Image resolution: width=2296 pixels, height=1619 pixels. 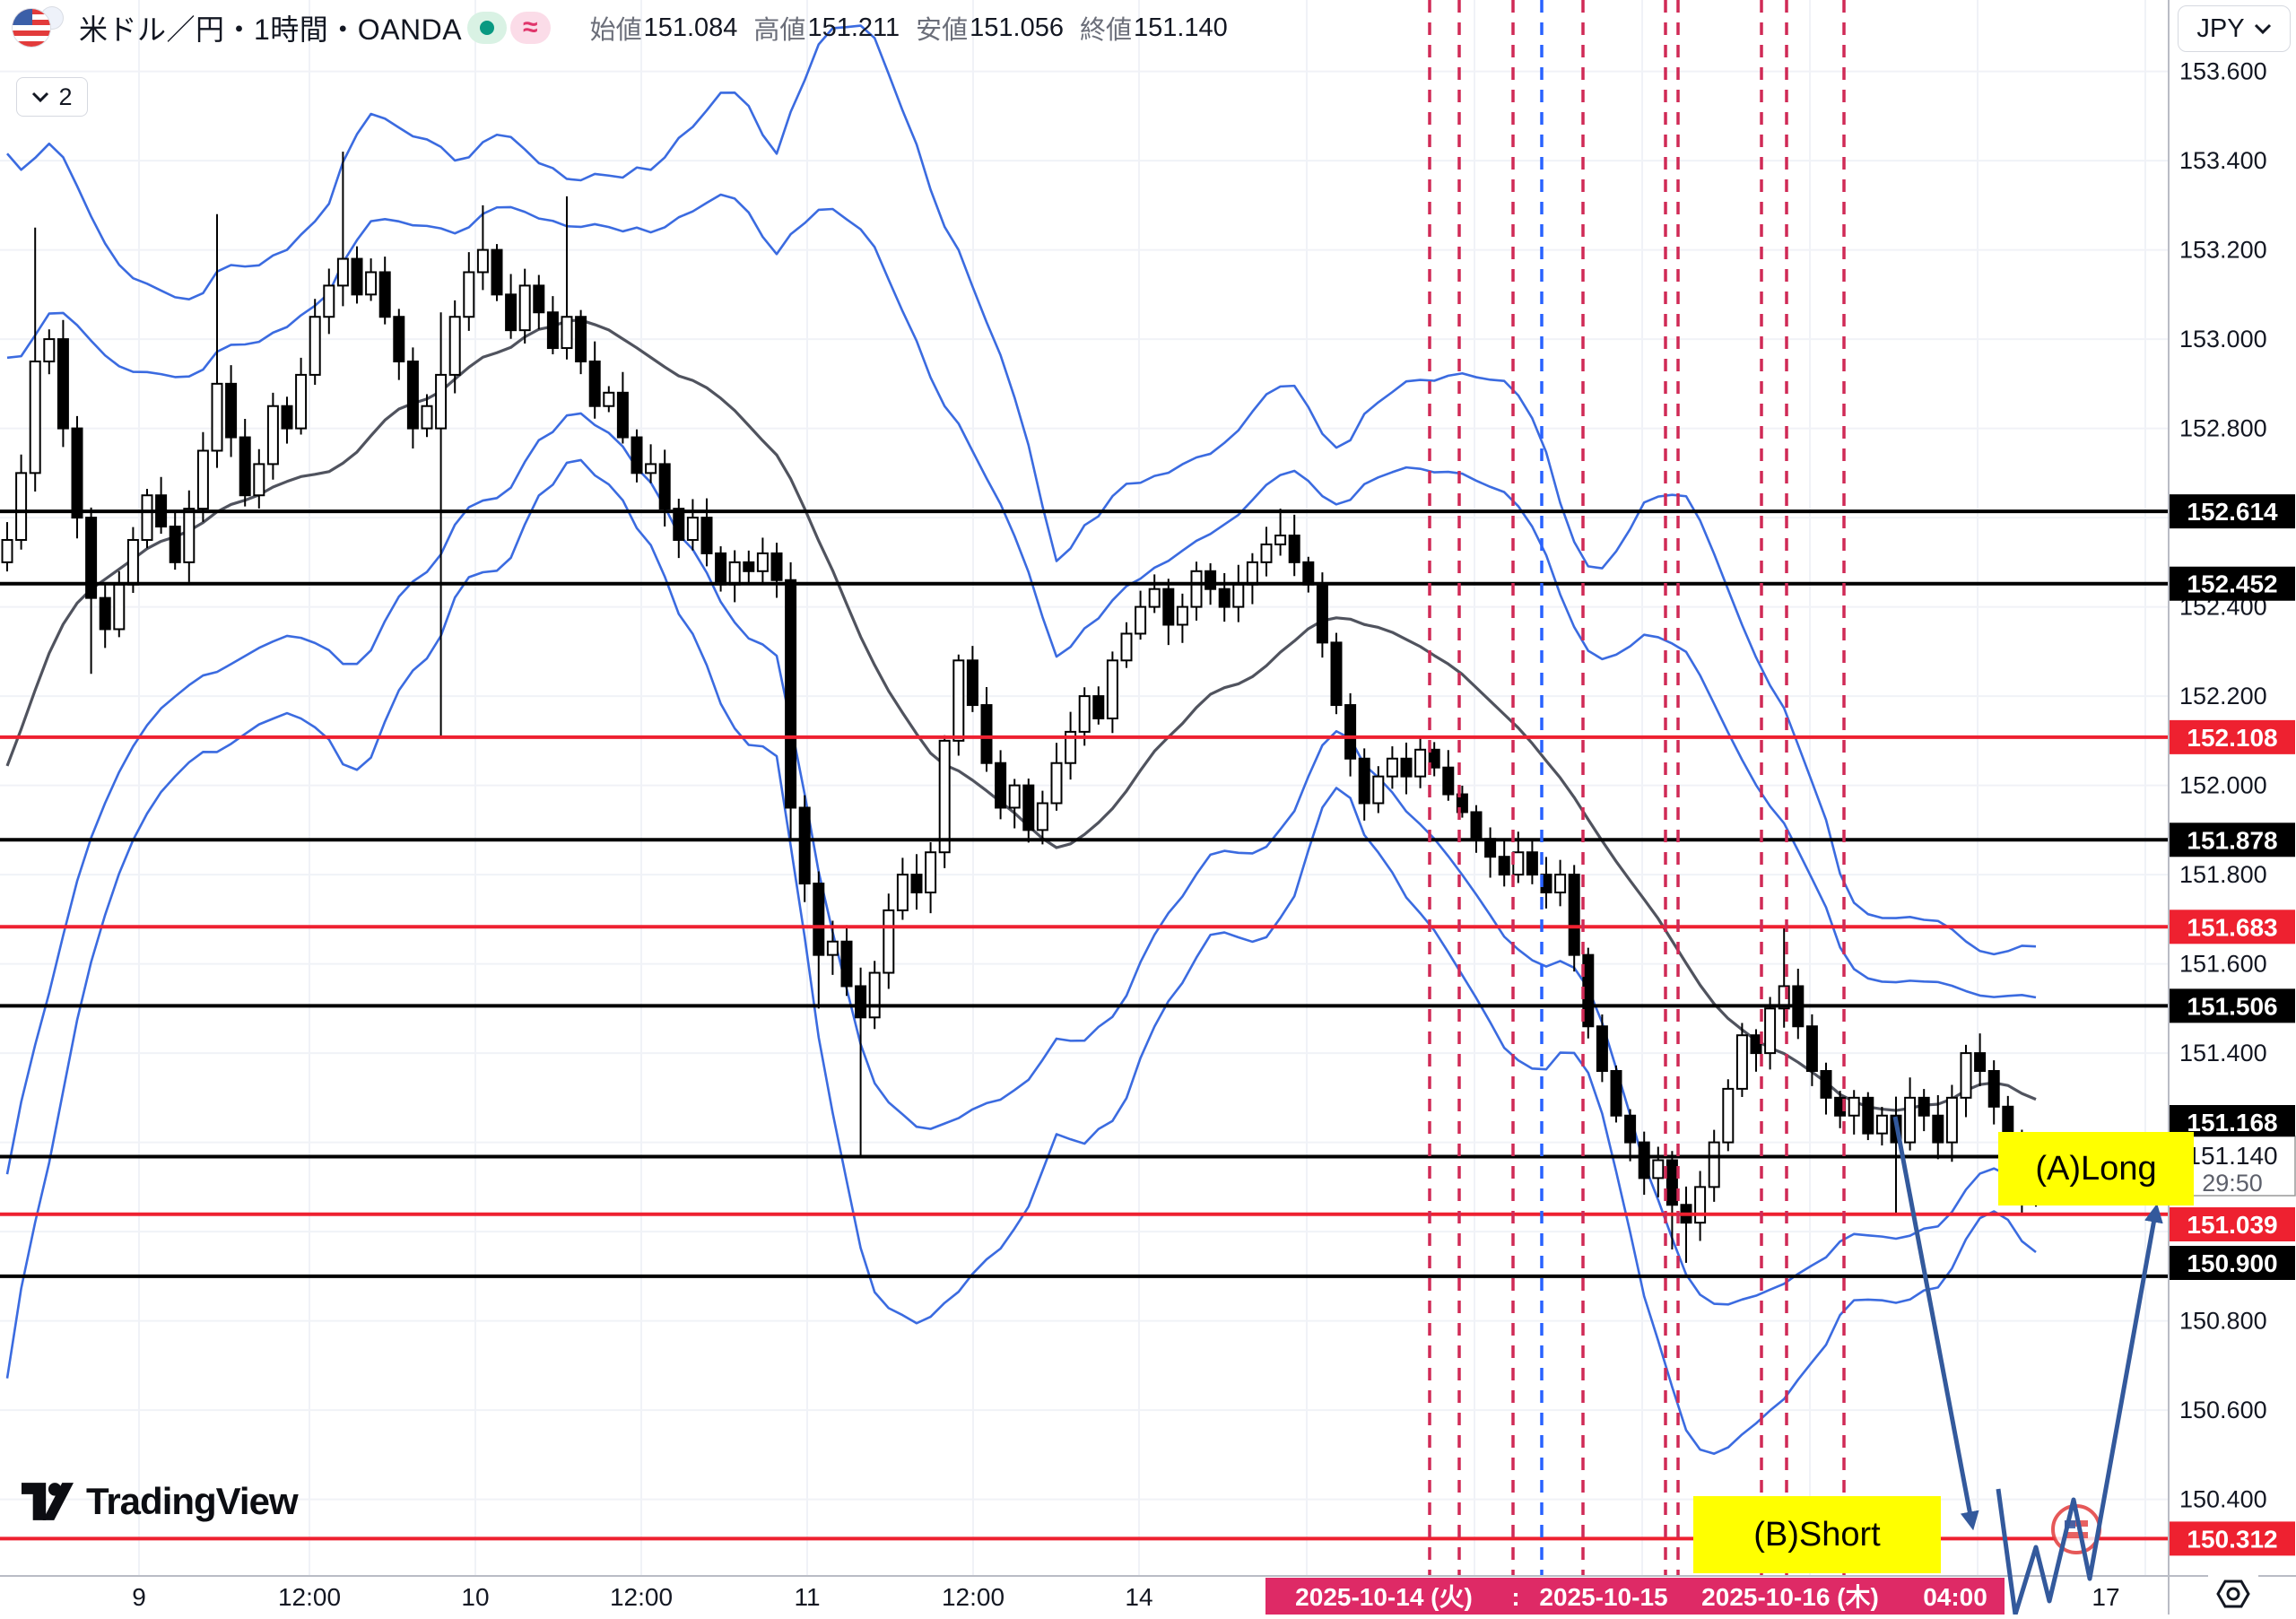 I want to click on tradingview-brand-text: TradingView, so click(x=192, y=1501).